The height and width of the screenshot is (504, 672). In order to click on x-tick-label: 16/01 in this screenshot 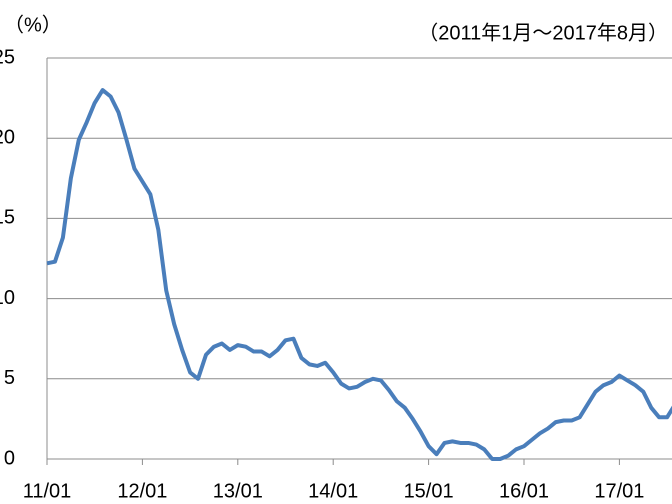, I will do `click(524, 491)`.